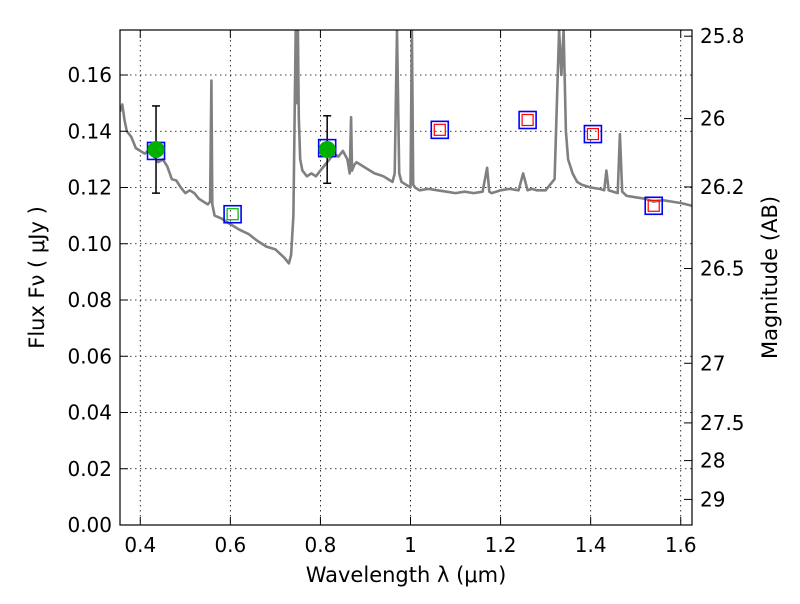 The width and height of the screenshot is (800, 604). What do you see at coordinates (89, 525) in the screenshot?
I see `y-tick-label: 0.00` at bounding box center [89, 525].